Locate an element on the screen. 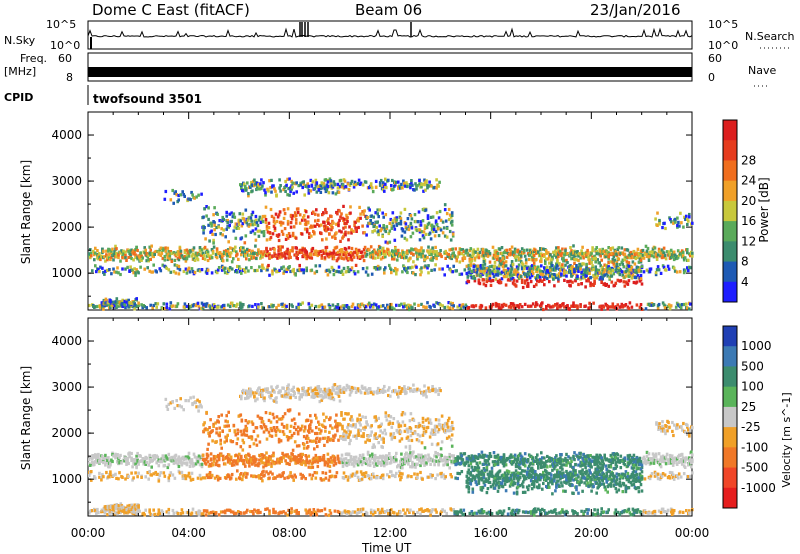  colorbar-tick: 25 is located at coordinates (748, 407).